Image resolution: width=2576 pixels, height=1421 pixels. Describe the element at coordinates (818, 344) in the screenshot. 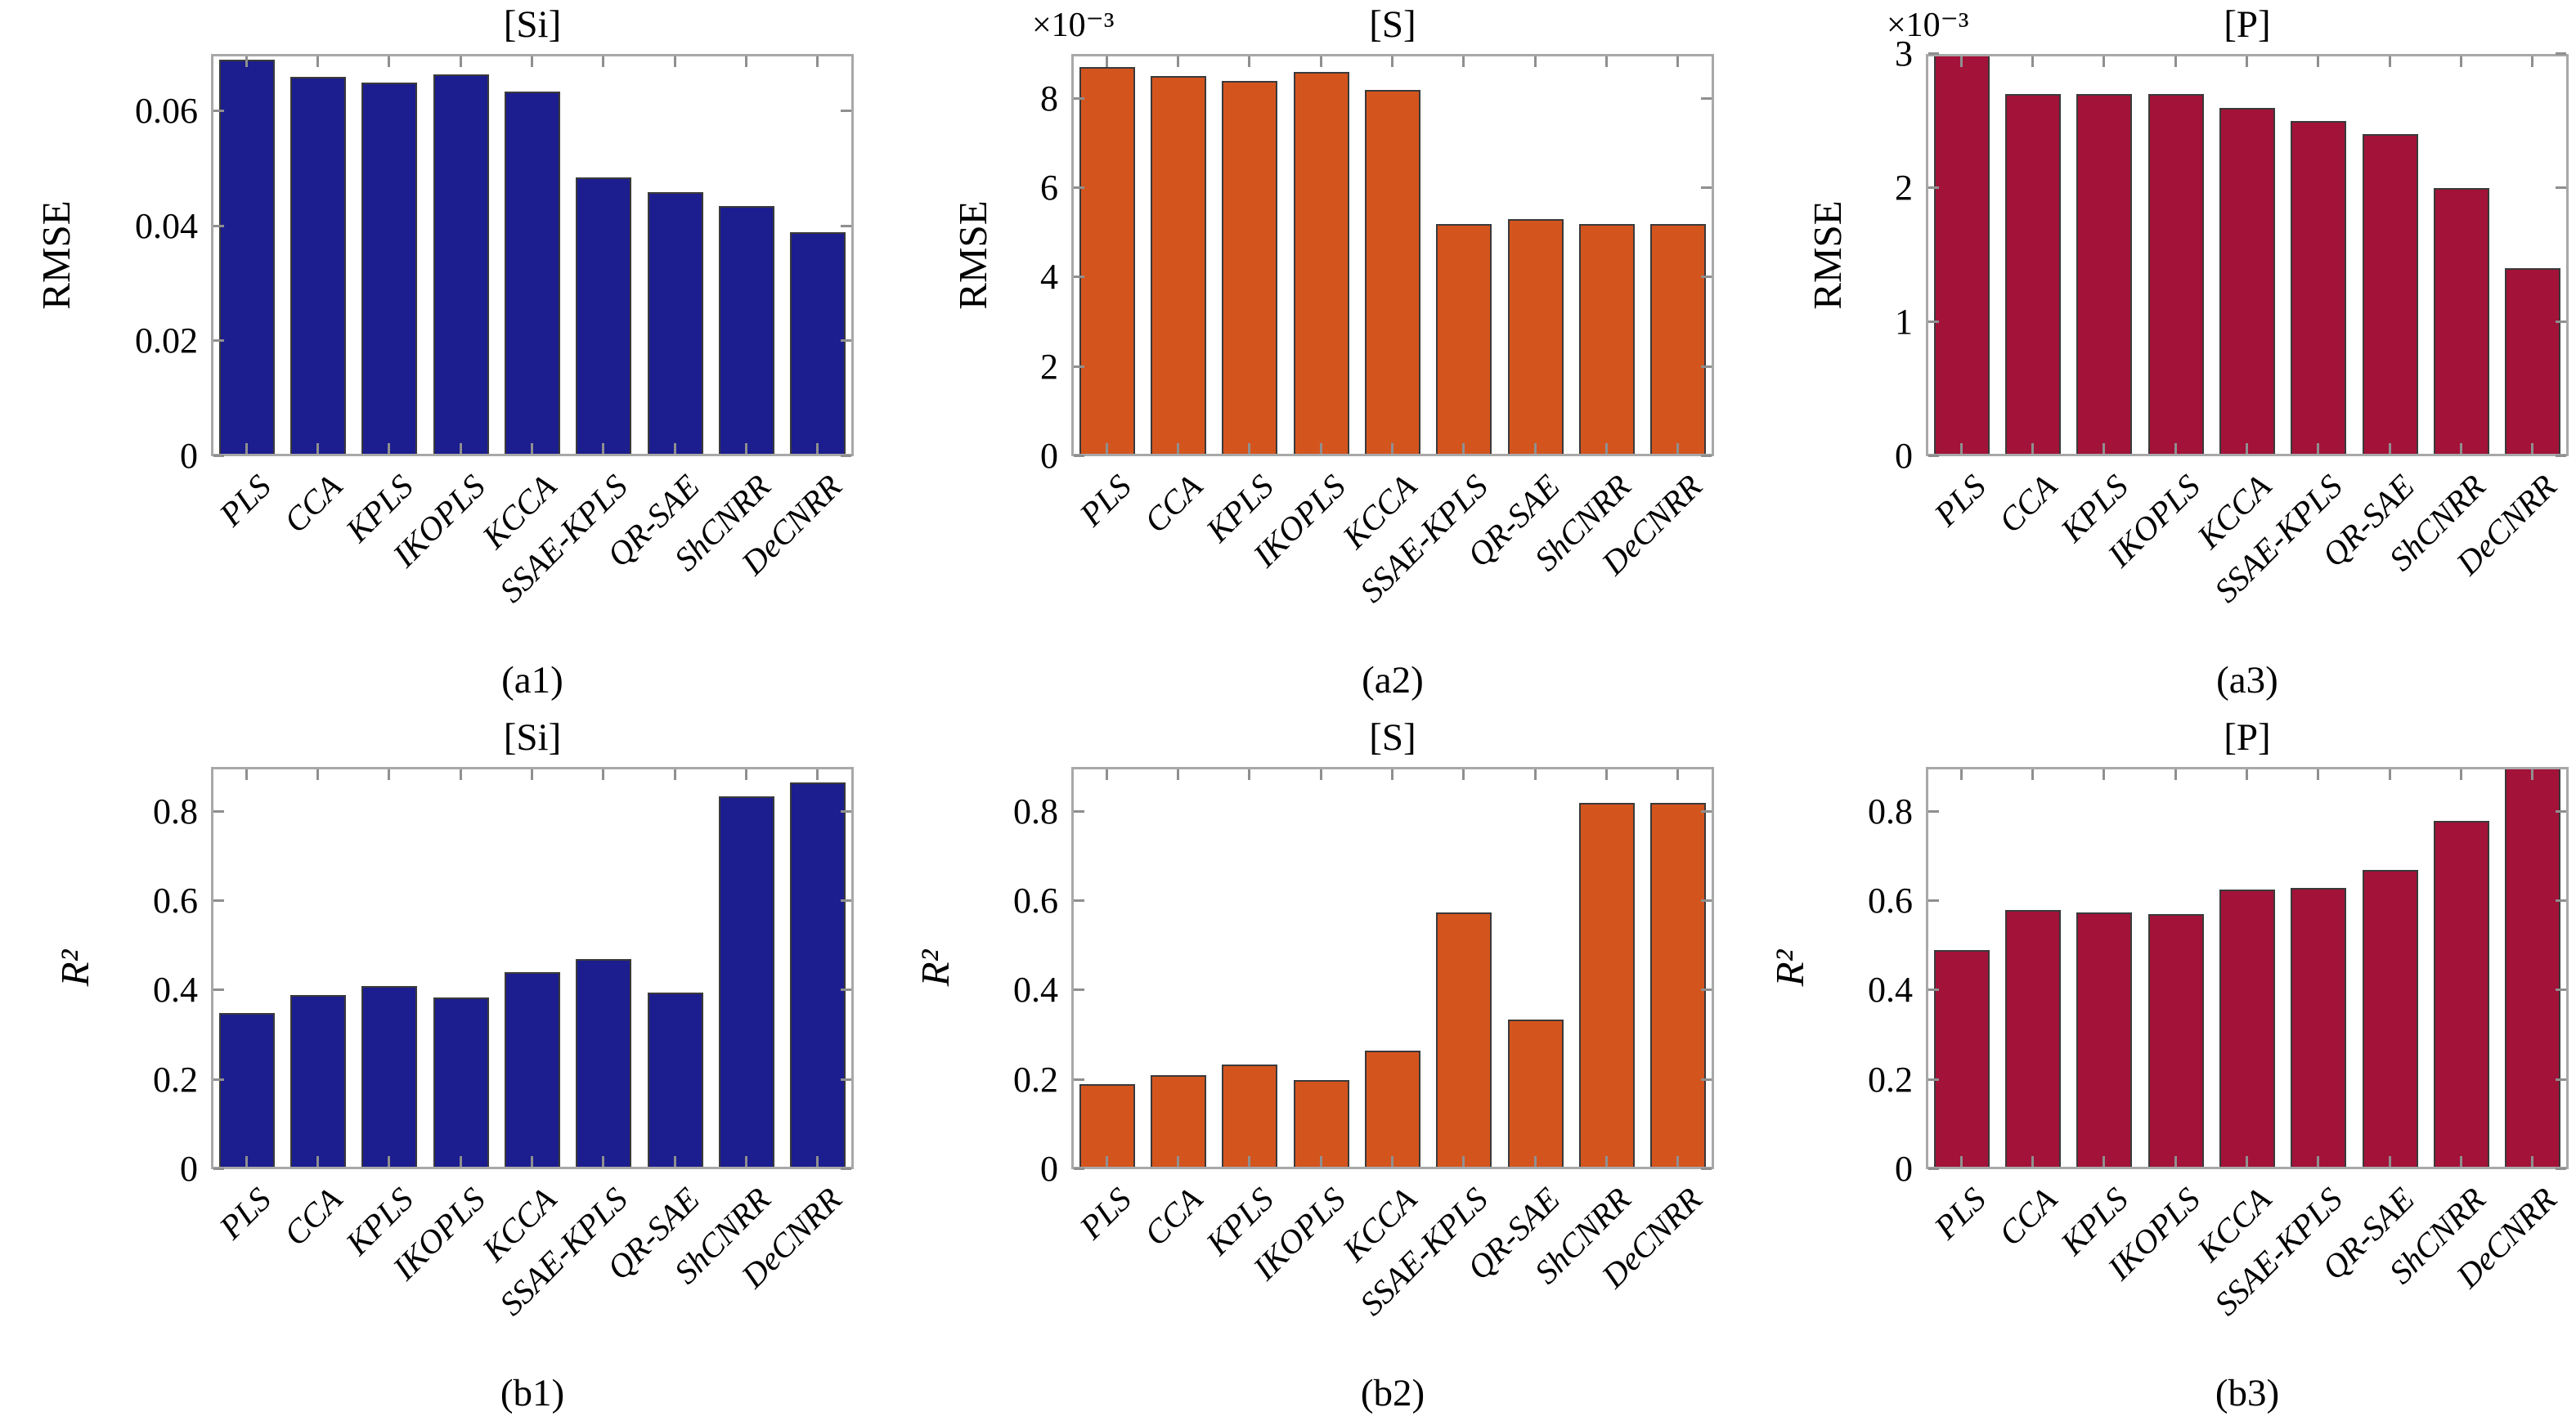

I see `bar-a1-DeCNRR` at that location.